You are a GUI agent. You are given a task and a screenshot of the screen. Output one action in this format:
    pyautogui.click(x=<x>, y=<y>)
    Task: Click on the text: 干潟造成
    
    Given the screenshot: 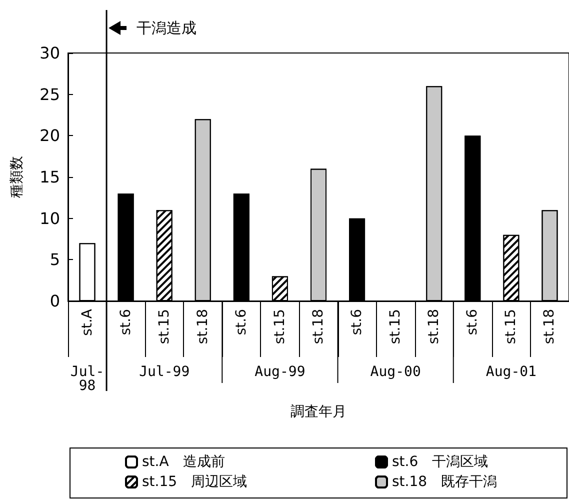 What is the action you would take?
    pyautogui.click(x=166, y=28)
    